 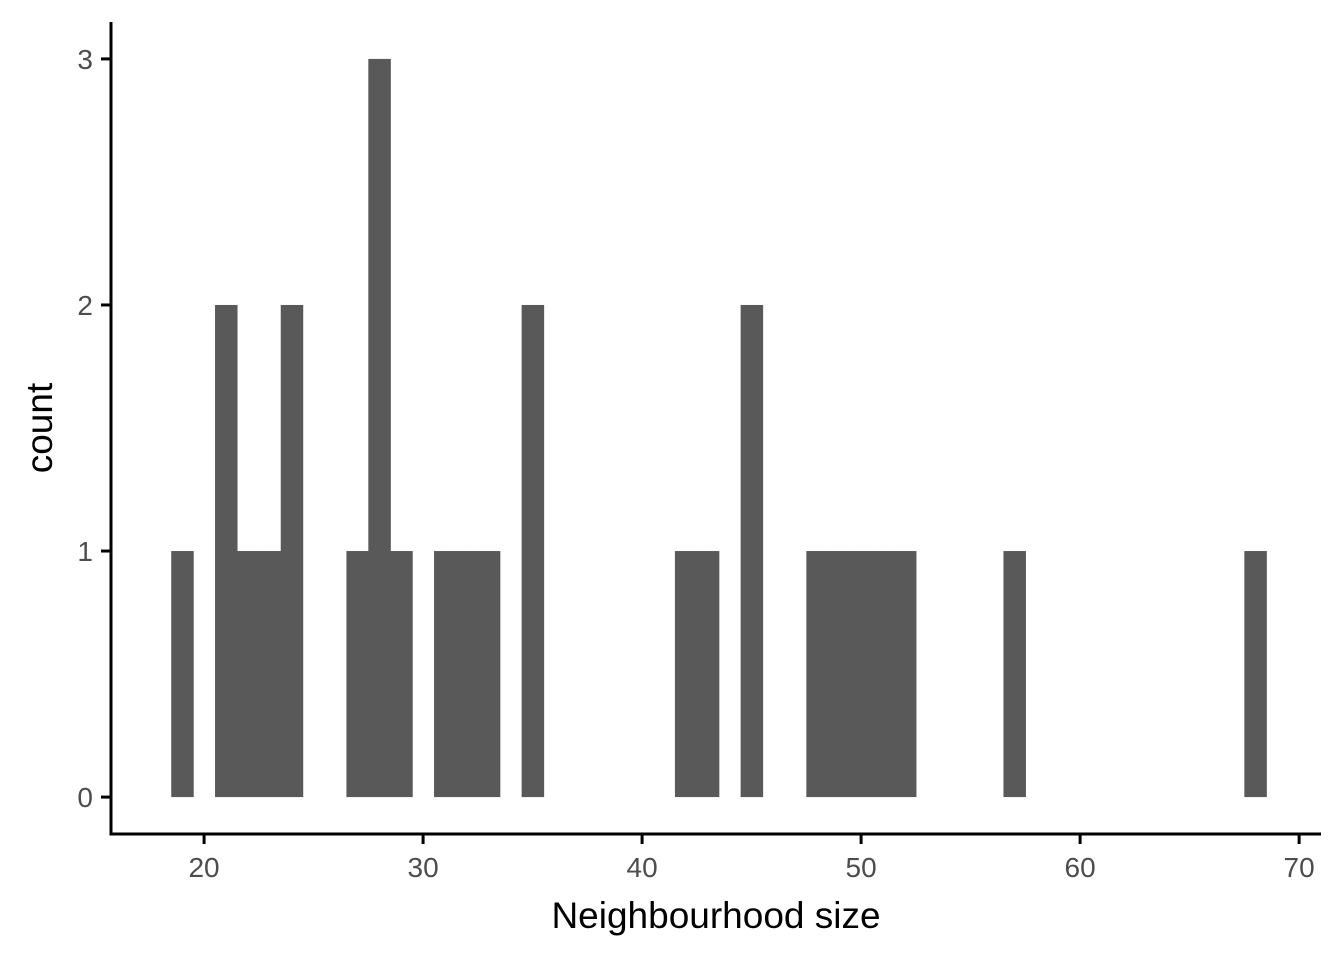 I want to click on x-tick-label-70: 70, so click(x=1299, y=867).